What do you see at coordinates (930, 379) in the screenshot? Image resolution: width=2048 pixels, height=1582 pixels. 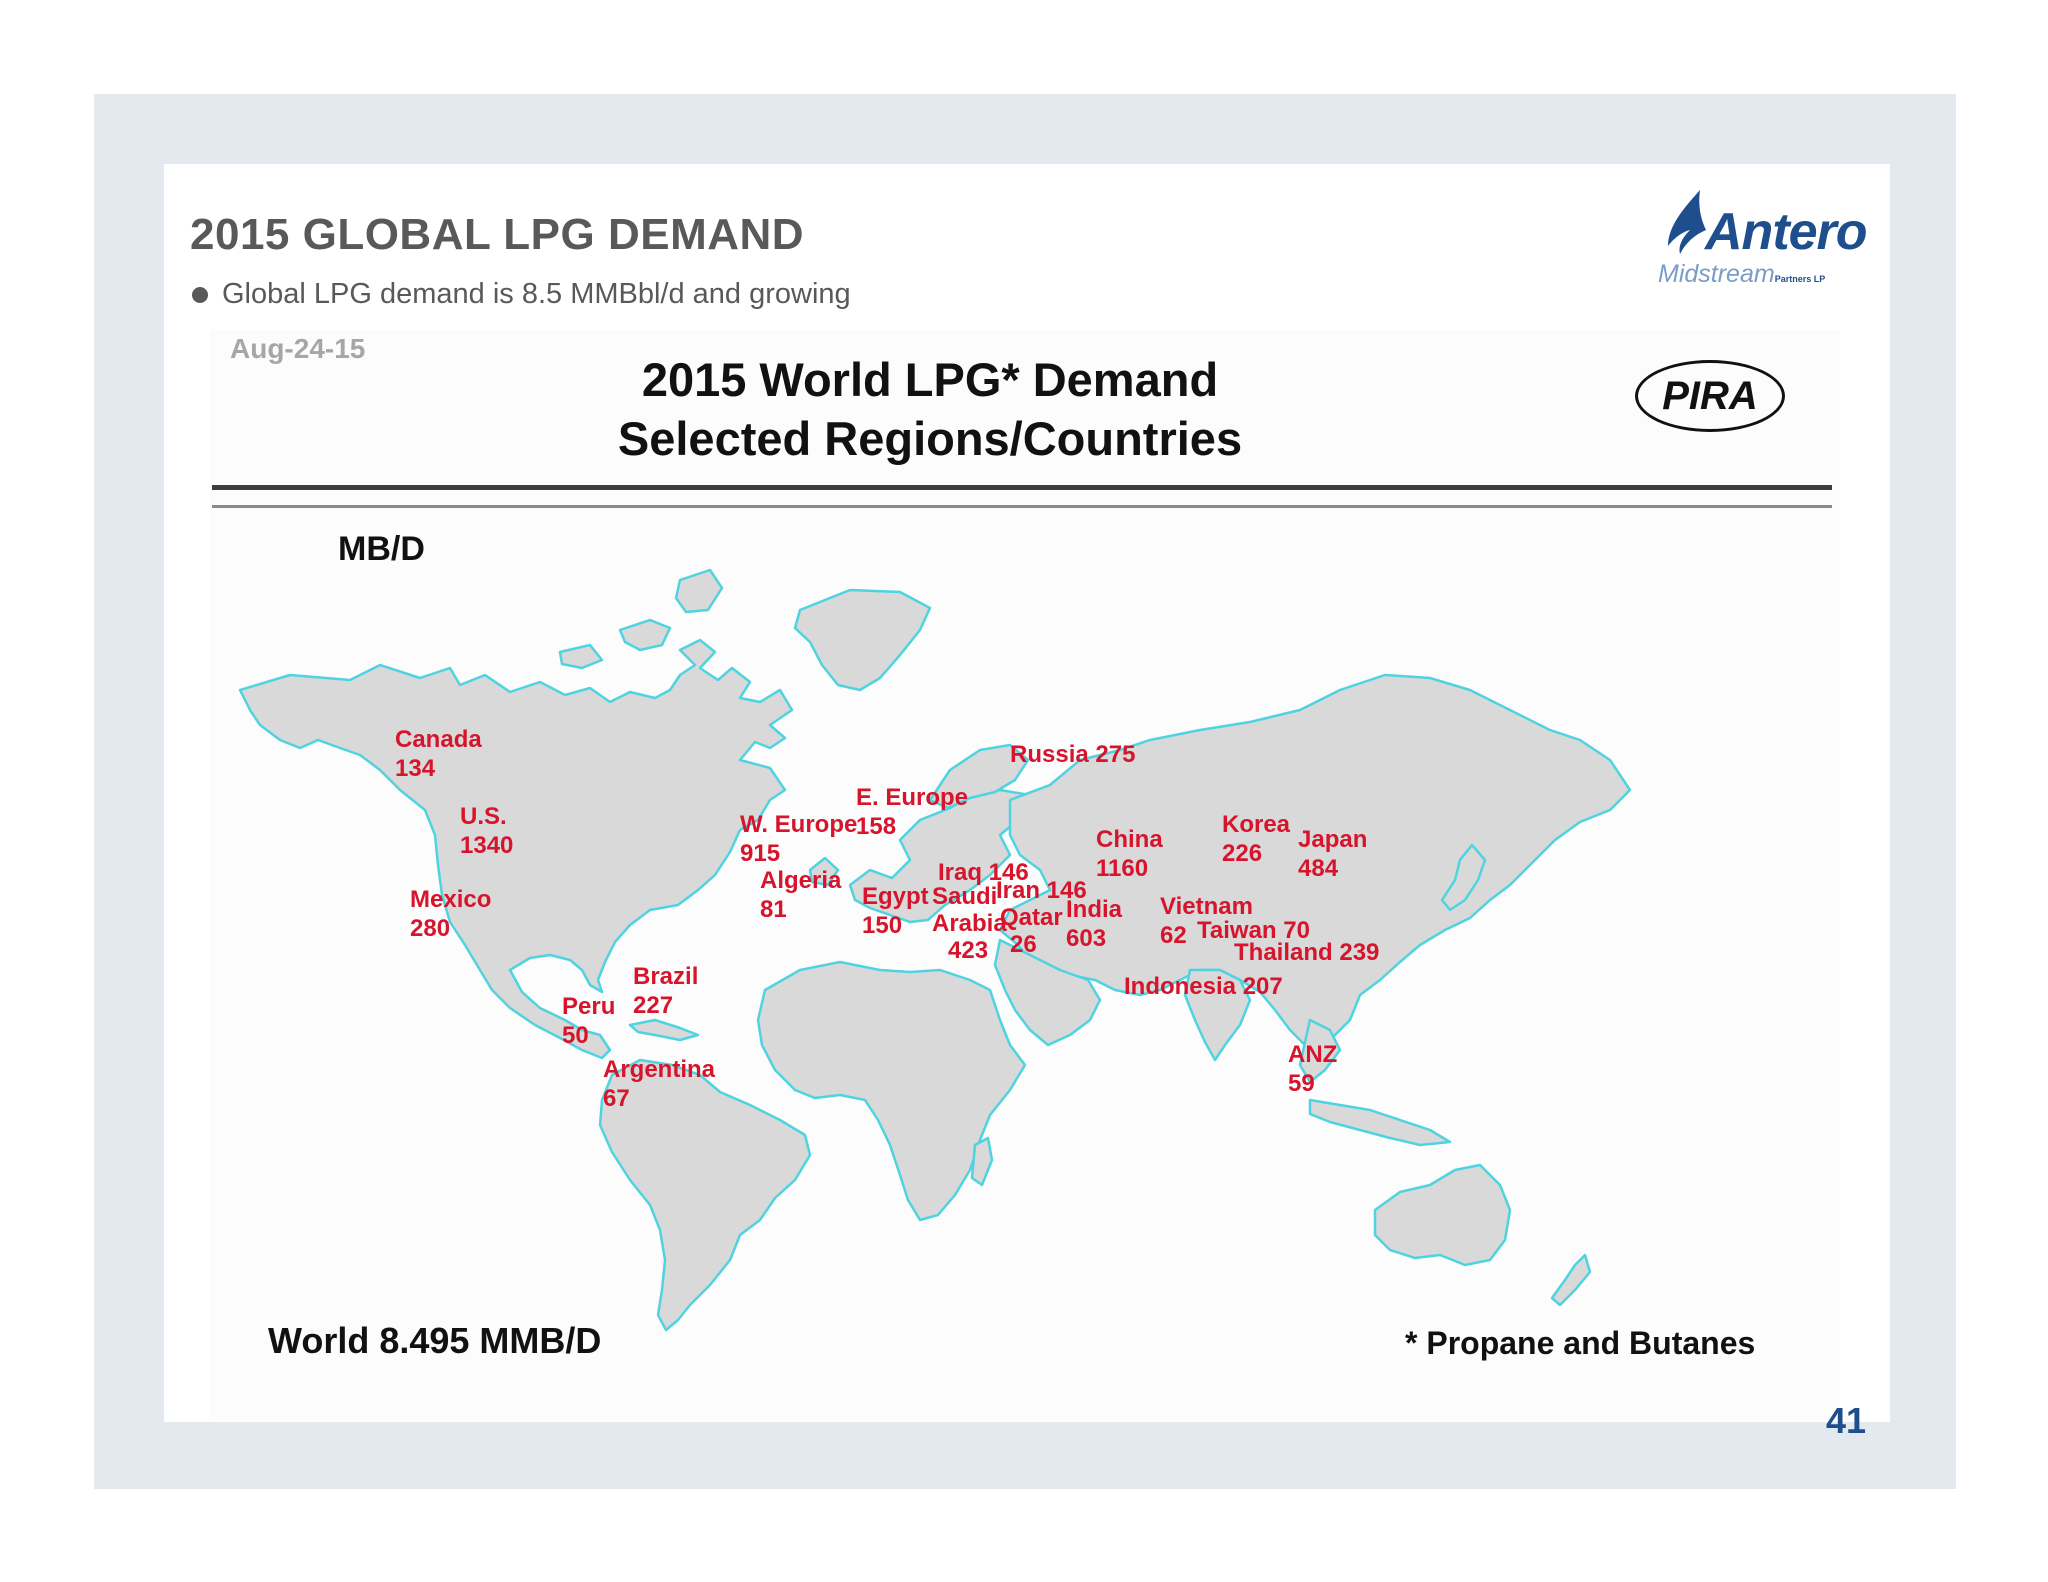 I see `map-title-line1: 2015 World LPG* Demand` at bounding box center [930, 379].